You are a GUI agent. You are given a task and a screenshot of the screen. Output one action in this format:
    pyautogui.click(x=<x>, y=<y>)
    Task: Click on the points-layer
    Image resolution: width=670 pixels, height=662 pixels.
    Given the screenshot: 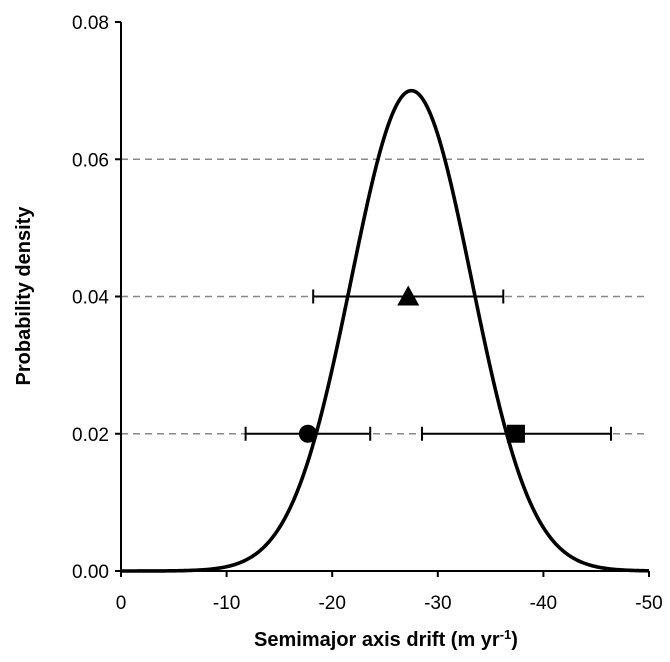 What is the action you would take?
    pyautogui.click(x=428, y=364)
    